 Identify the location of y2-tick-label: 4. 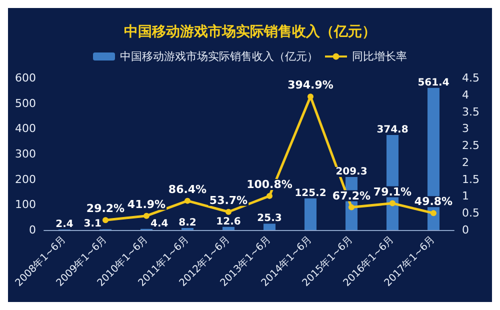
(465, 95).